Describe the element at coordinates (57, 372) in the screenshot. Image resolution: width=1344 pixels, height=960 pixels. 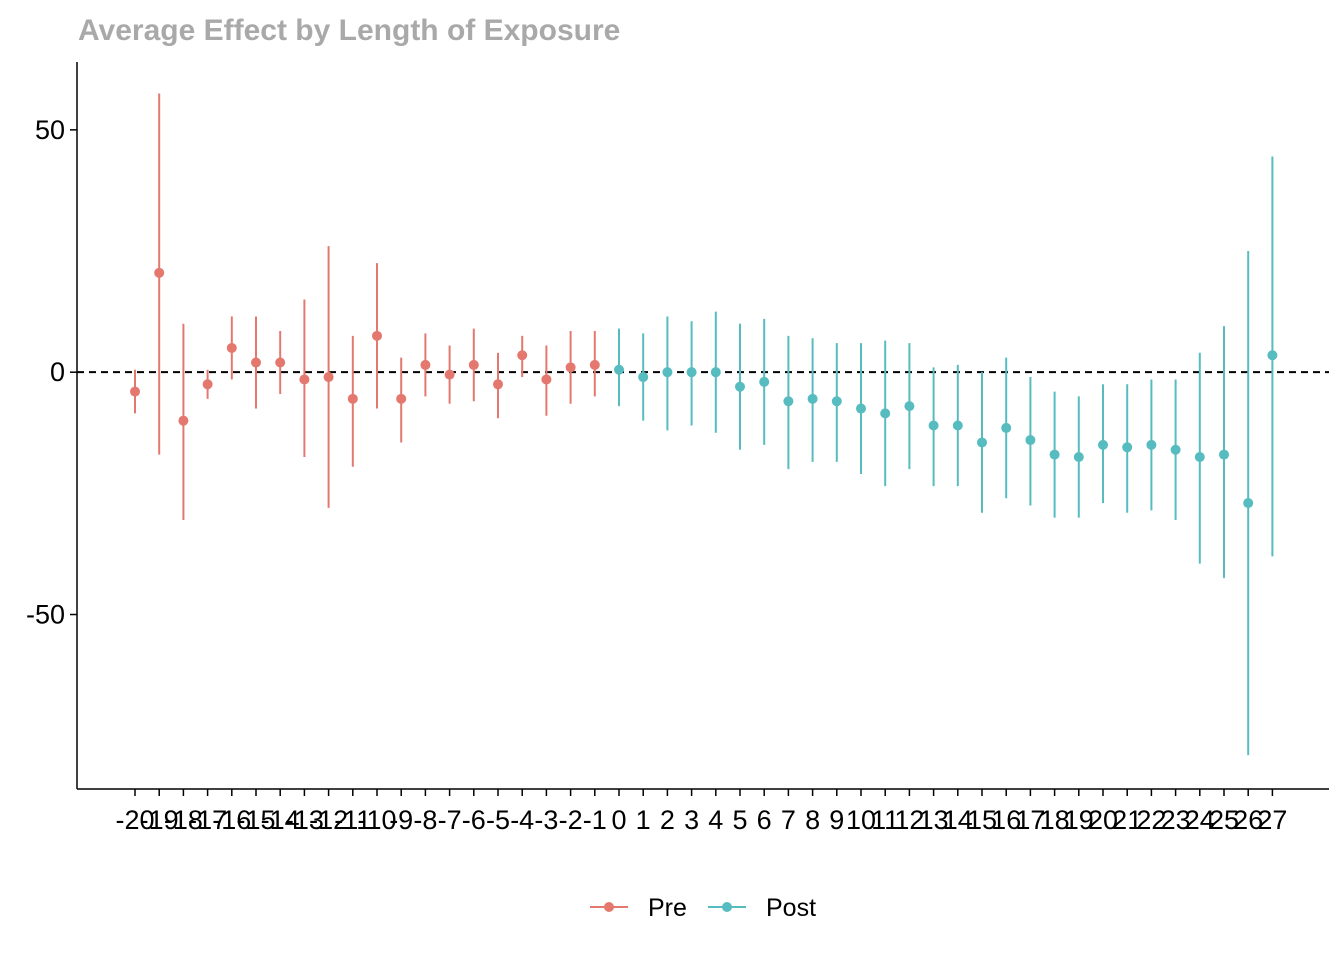
I see `y-tick-label: 0` at that location.